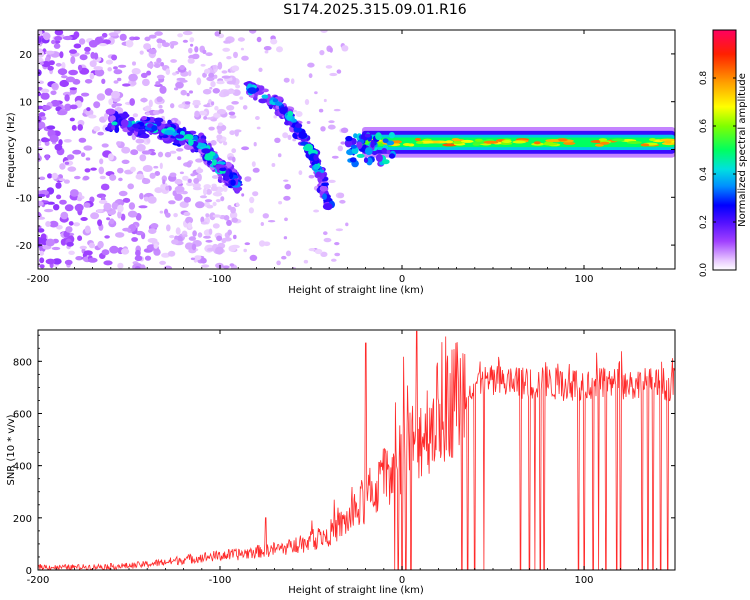 The height and width of the screenshot is (600, 750). What do you see at coordinates (154, 128) in the screenshot?
I see `branch-main-core` at bounding box center [154, 128].